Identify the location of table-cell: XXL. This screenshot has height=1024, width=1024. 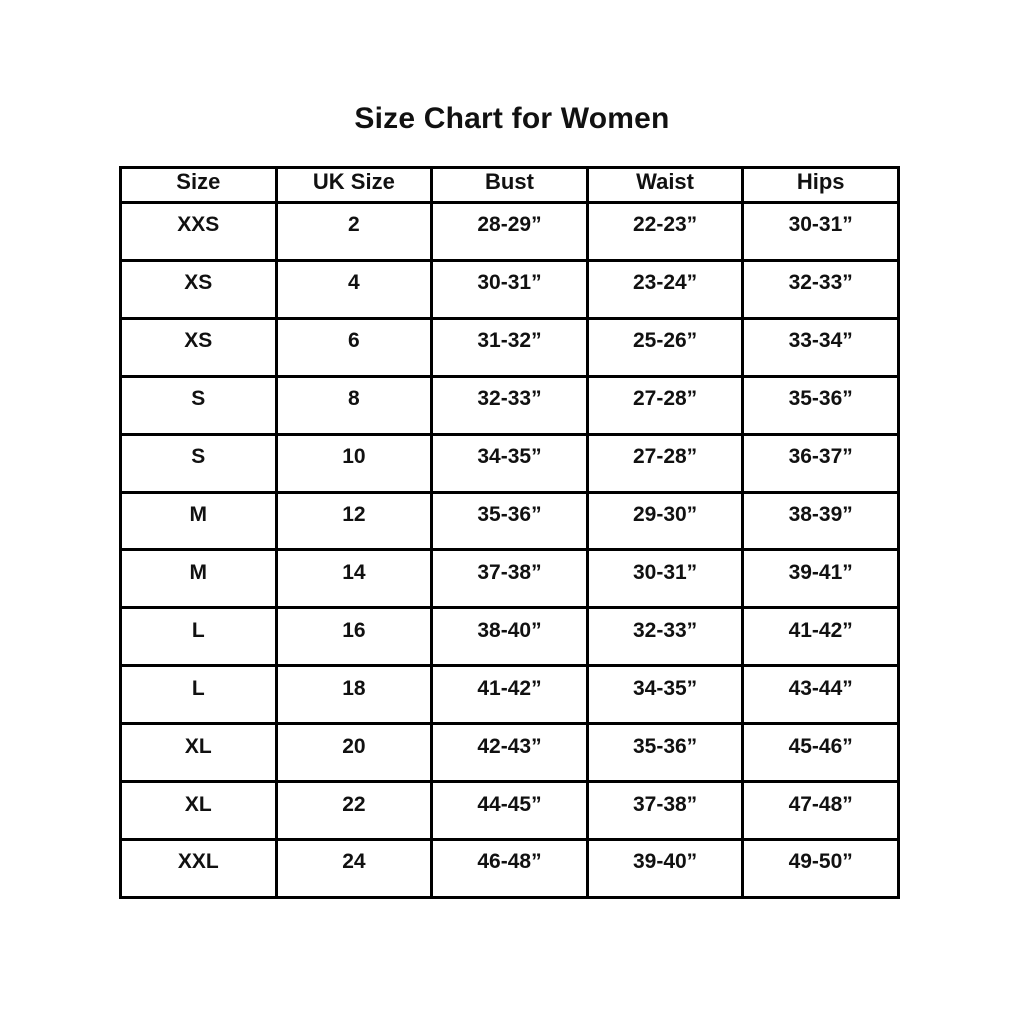
(198, 868).